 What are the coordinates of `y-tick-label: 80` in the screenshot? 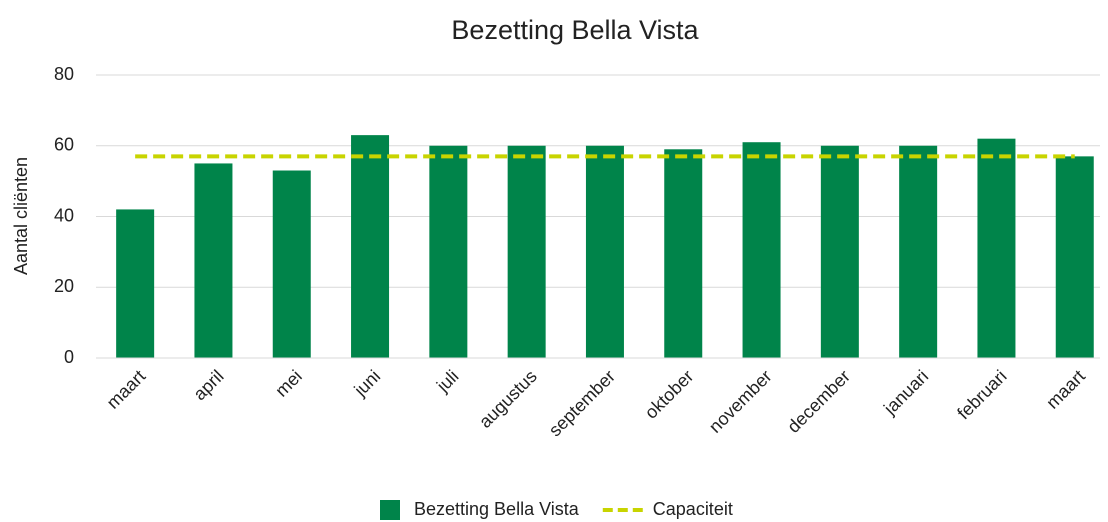 It's located at (64, 74).